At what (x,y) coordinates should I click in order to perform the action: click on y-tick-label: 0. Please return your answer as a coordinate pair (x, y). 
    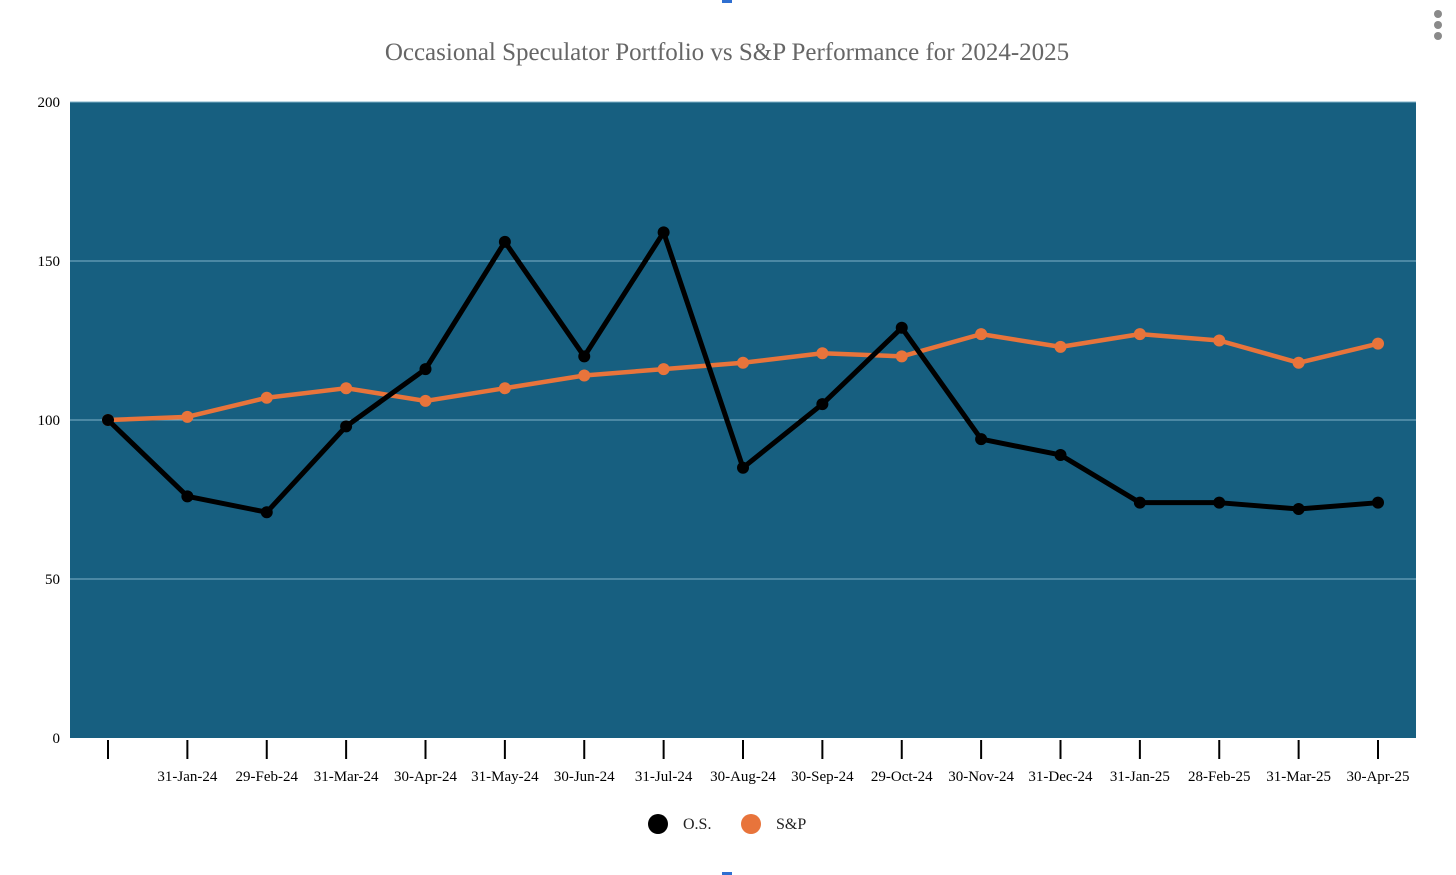
    Looking at the image, I should click on (57, 739).